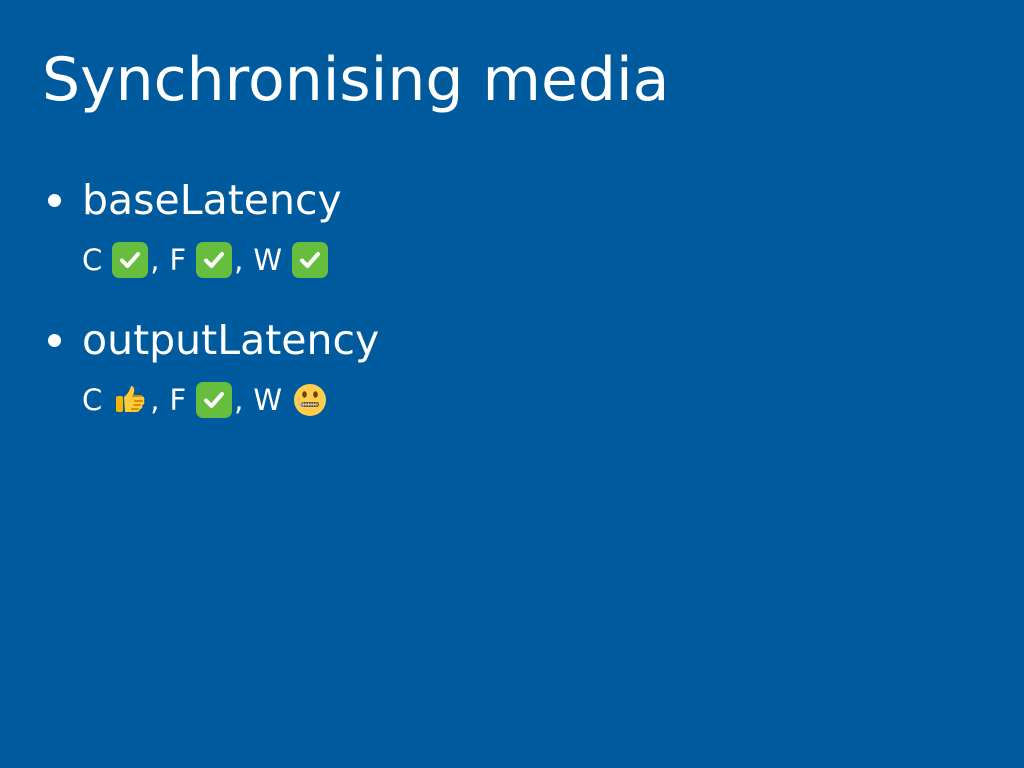 The image size is (1024, 768). Describe the element at coordinates (356, 80) in the screenshot. I see `slide-title: Synchronising media` at that location.